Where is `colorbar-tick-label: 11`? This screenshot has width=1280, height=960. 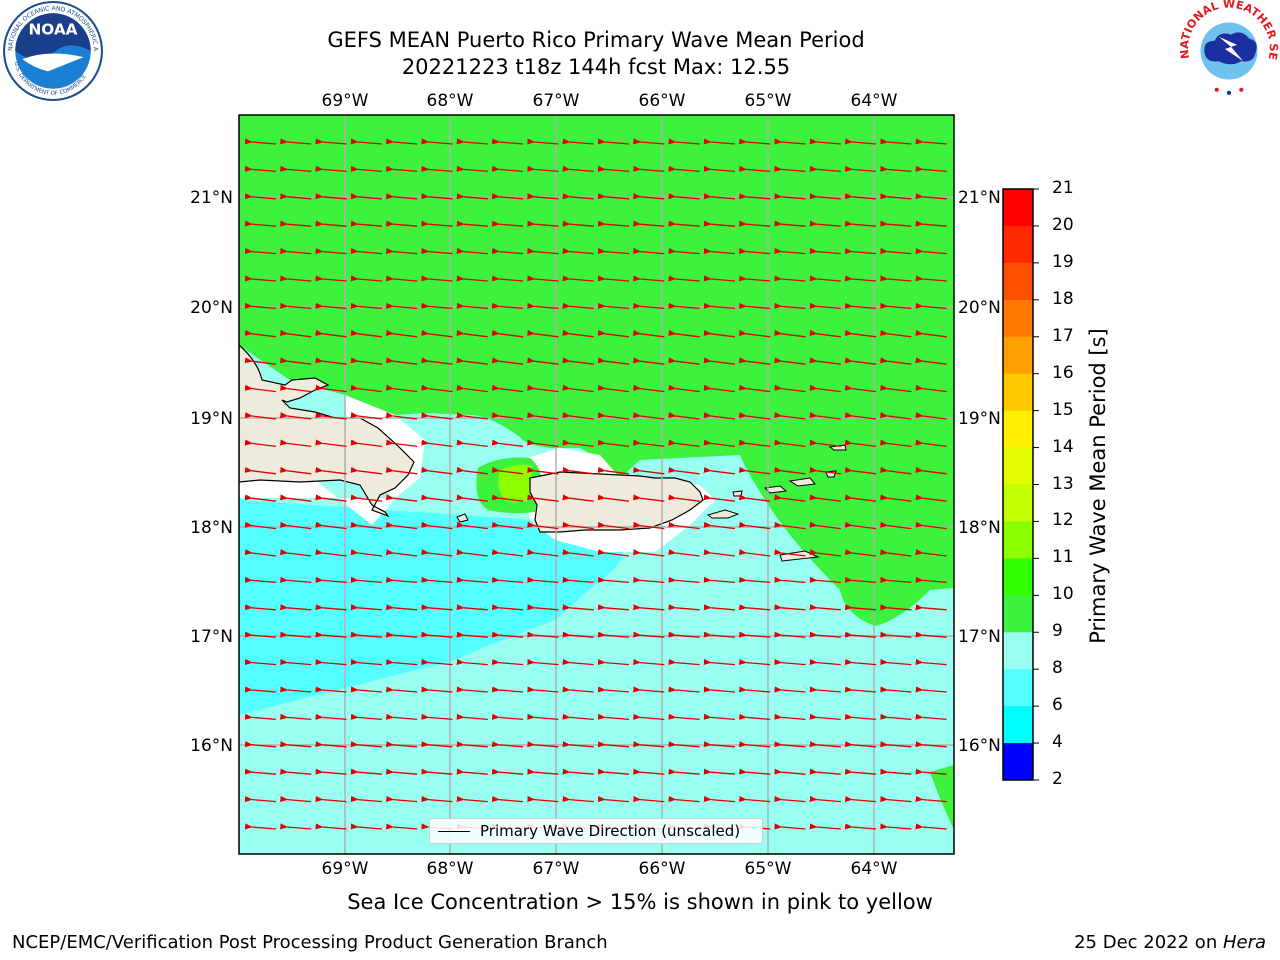
colorbar-tick-label: 11 is located at coordinates (1063, 557).